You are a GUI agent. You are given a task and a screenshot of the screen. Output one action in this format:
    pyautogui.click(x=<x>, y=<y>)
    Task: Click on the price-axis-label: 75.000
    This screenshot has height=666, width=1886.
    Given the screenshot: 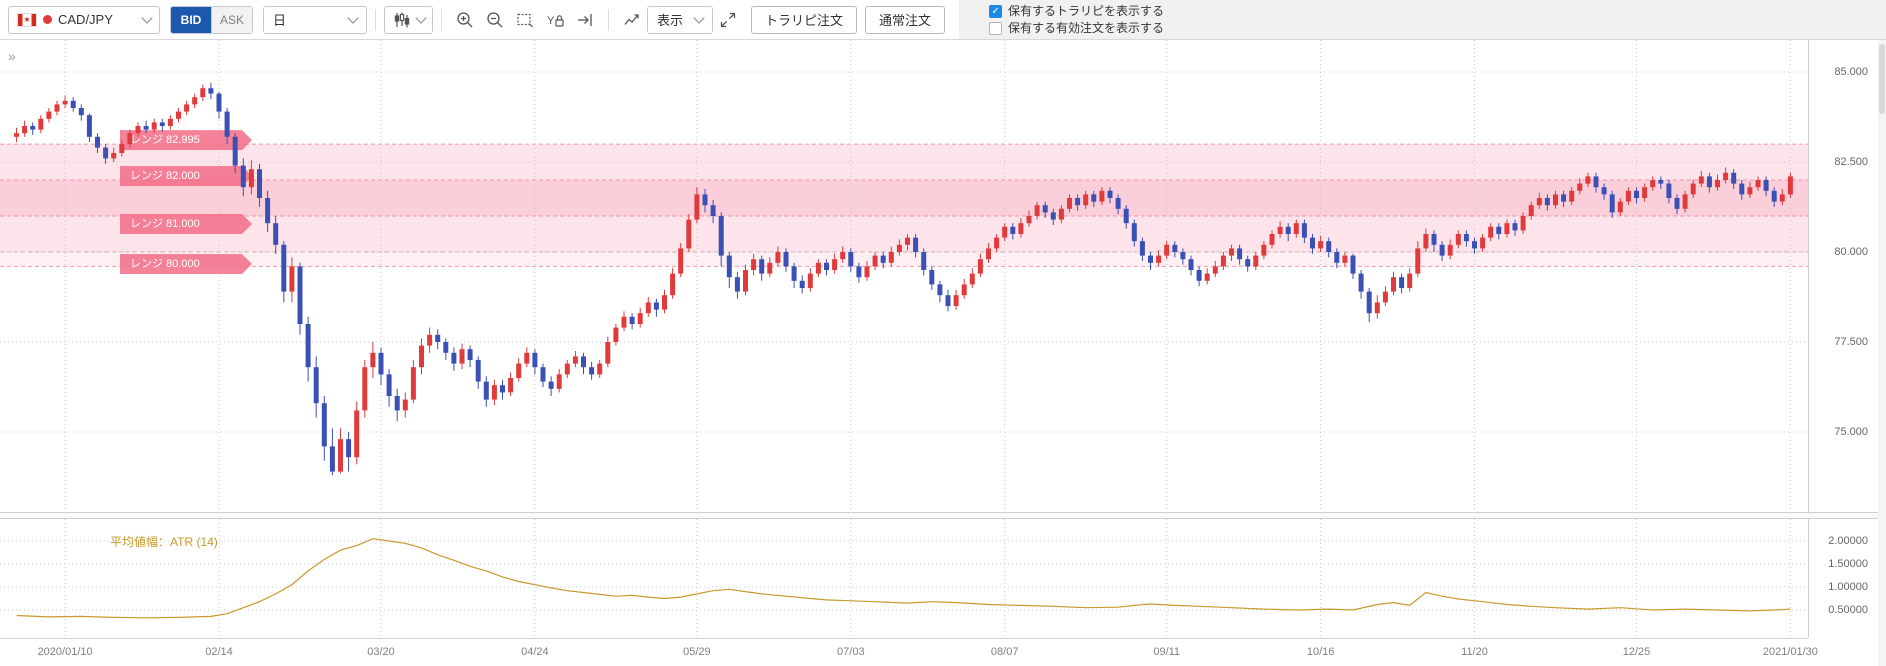 What is the action you would take?
    pyautogui.click(x=1851, y=432)
    